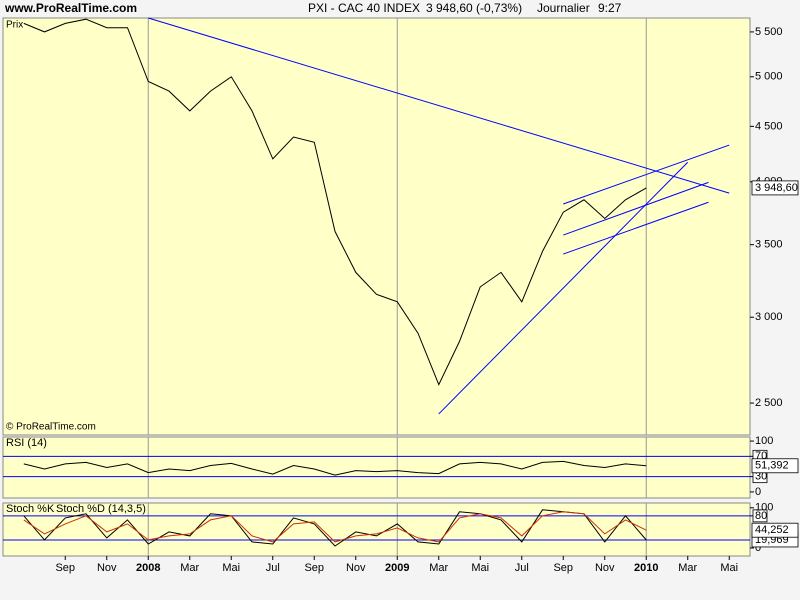 This screenshot has width=800, height=600. What do you see at coordinates (70, 8) in the screenshot?
I see `site: www.ProRealTime.com` at bounding box center [70, 8].